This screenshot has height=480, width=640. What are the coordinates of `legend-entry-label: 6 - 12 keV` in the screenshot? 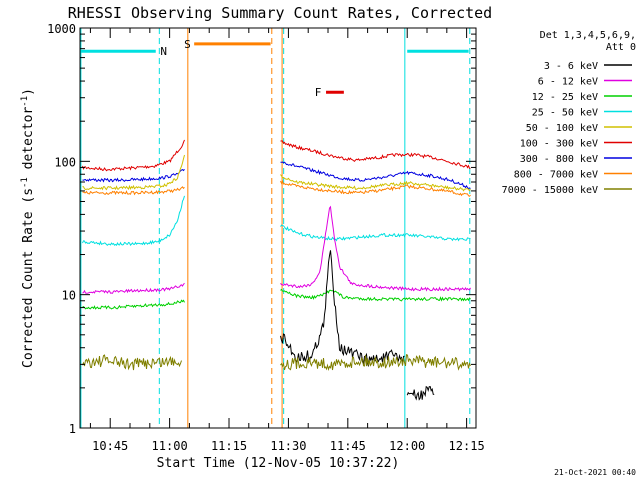 It's located at (568, 82).